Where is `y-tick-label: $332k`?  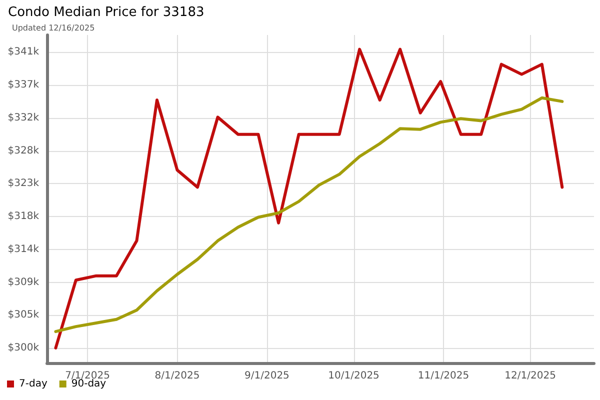 y-tick-label: $332k is located at coordinates (24, 118).